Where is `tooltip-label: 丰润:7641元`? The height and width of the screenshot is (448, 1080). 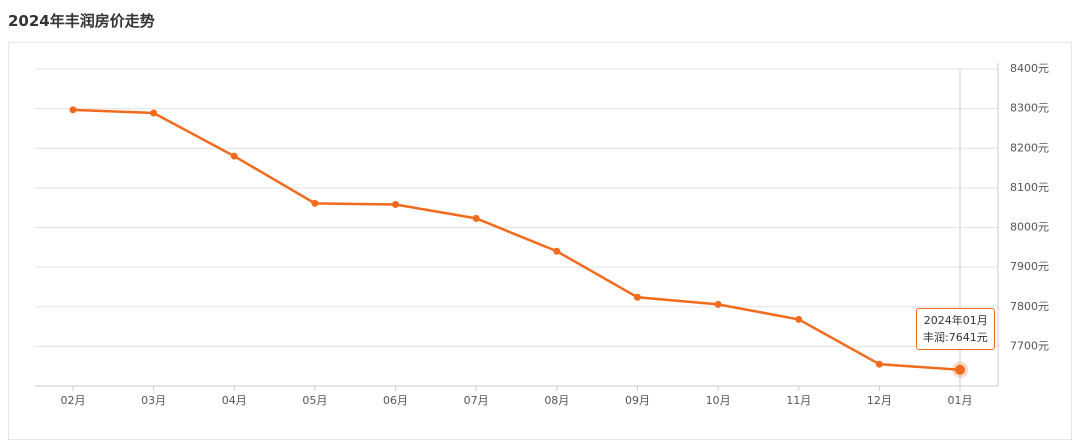 tooltip-label: 丰润:7641元 is located at coordinates (955, 337).